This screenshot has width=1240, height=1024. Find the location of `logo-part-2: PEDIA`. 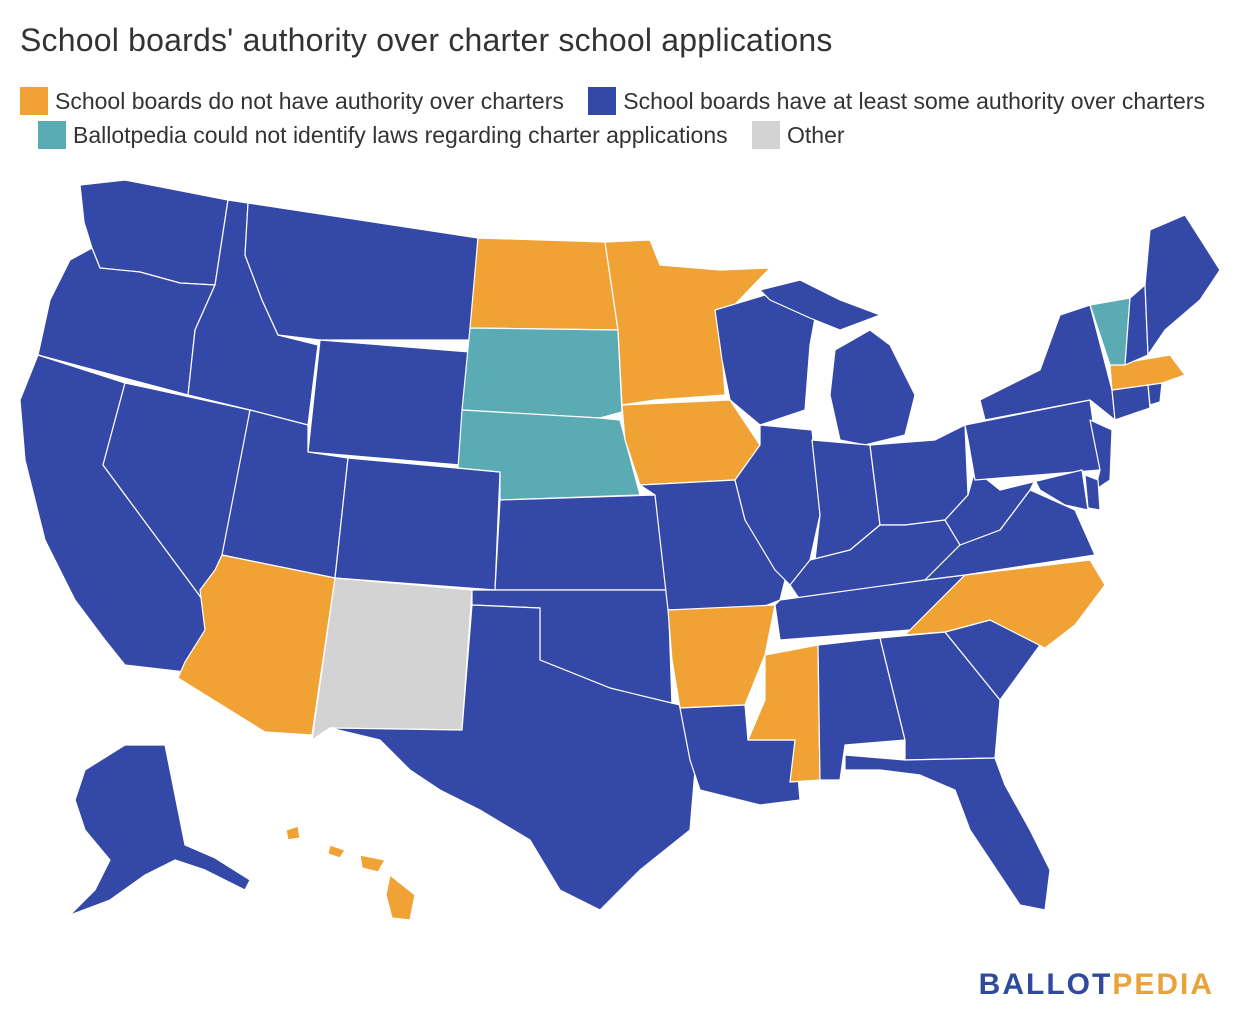

logo-part-2: PEDIA is located at coordinates (1163, 984).